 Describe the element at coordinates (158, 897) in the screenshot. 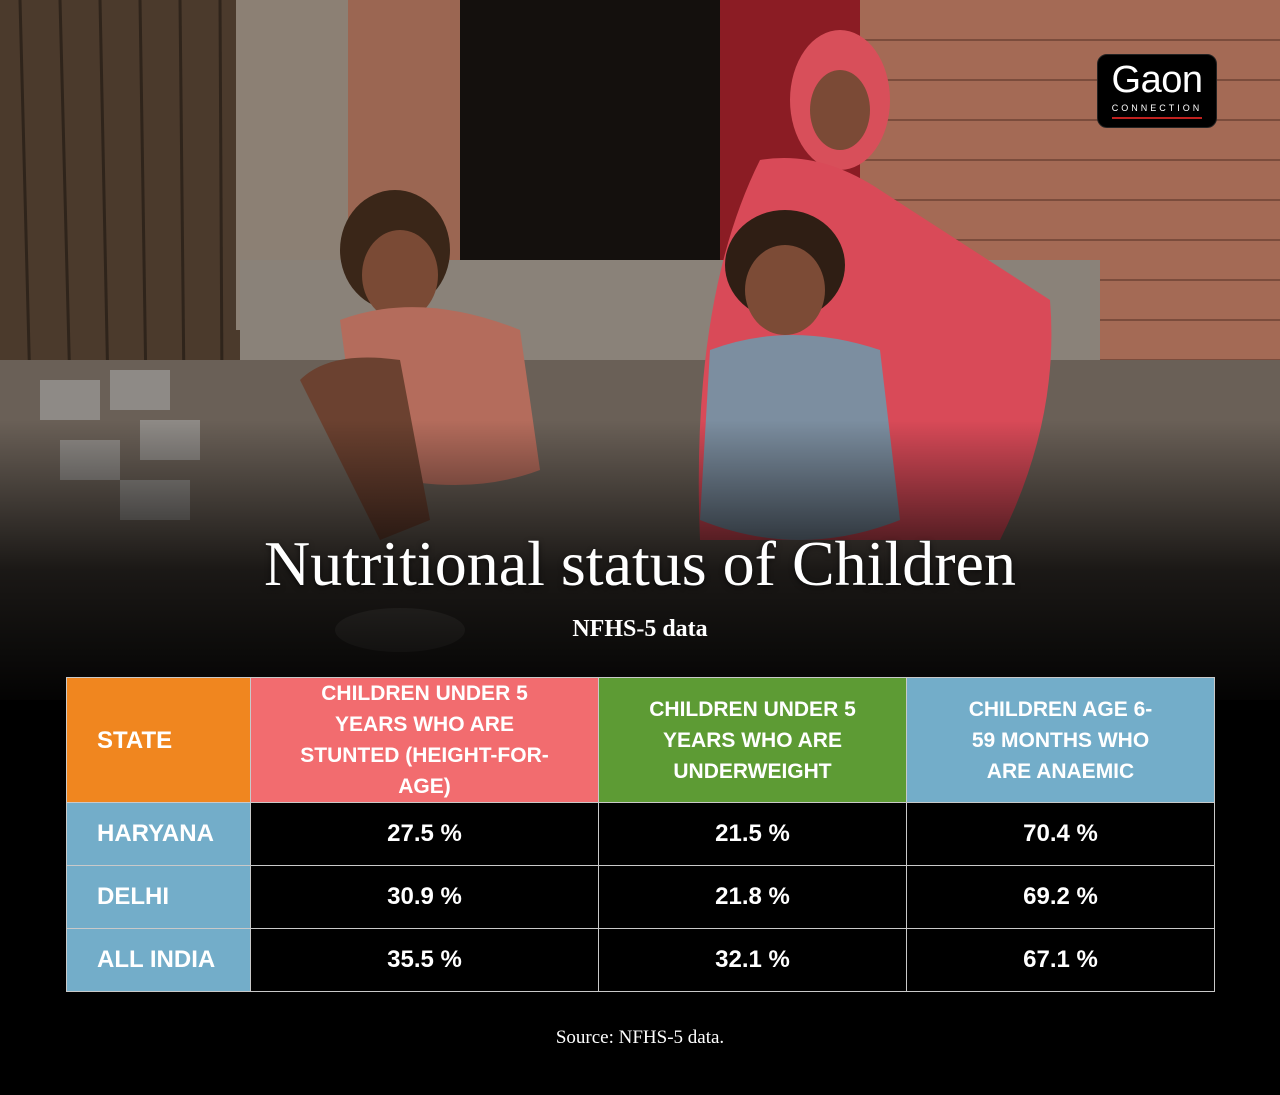

I see `row-state: DELHI` at that location.